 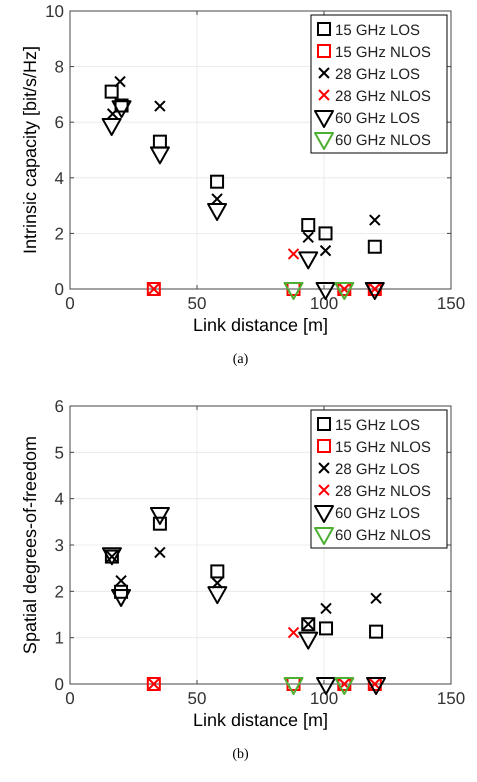 I want to click on y-tick-label: 3, so click(x=59, y=545).